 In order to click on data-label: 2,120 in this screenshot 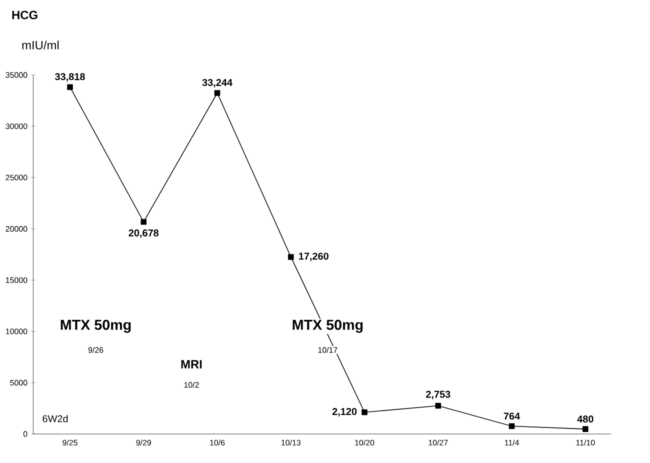, I will do `click(344, 412)`.